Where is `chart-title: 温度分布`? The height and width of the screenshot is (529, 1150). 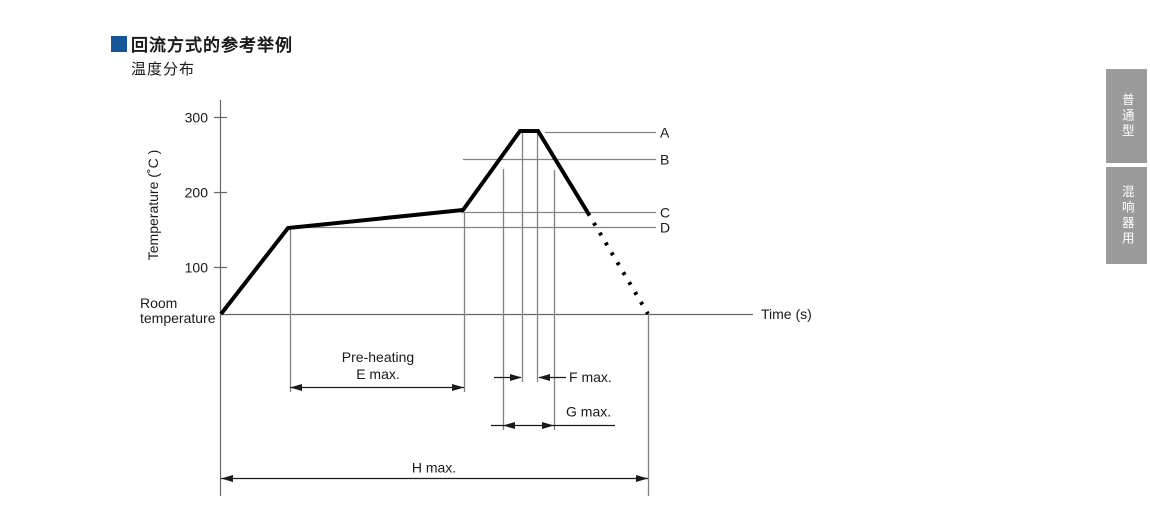 chart-title: 温度分布 is located at coordinates (163, 69).